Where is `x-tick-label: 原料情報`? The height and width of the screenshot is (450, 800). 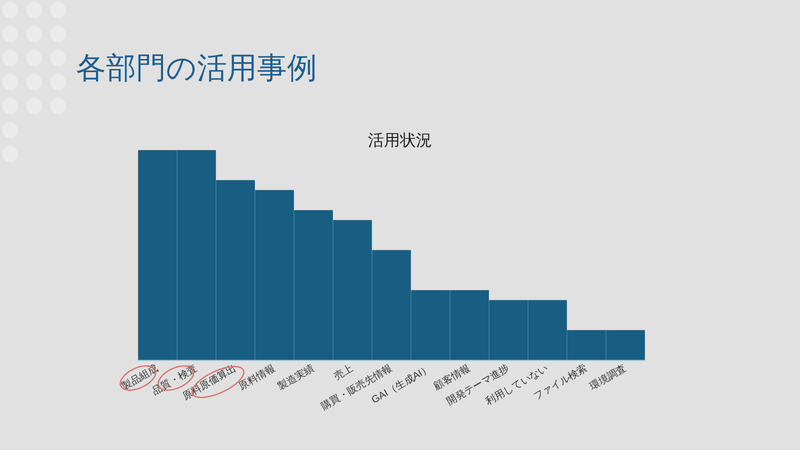 x-tick-label: 原料情報 is located at coordinates (257, 377).